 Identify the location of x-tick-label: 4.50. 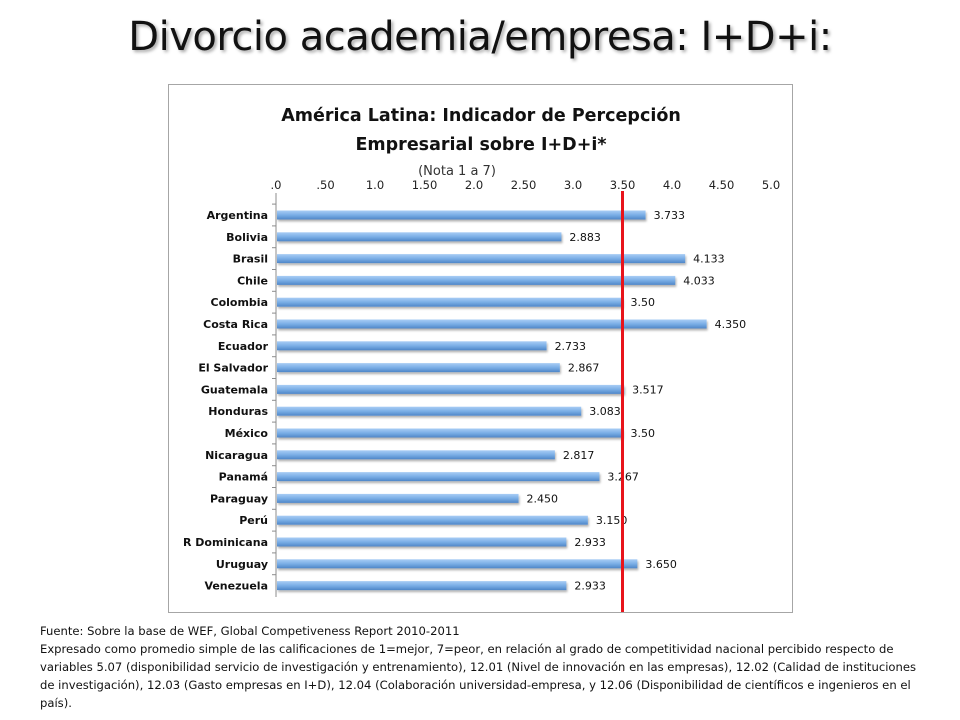
(722, 185).